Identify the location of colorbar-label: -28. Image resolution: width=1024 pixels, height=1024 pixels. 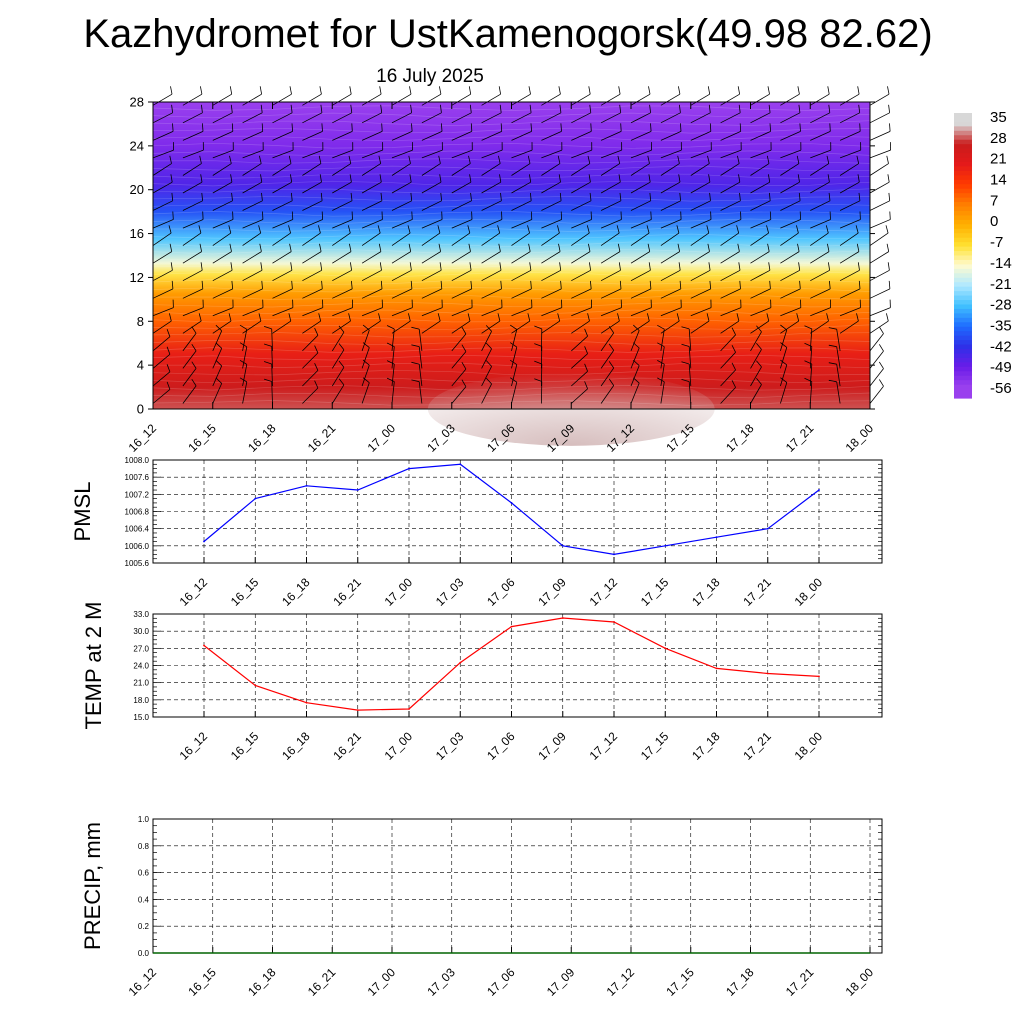
(1001, 305).